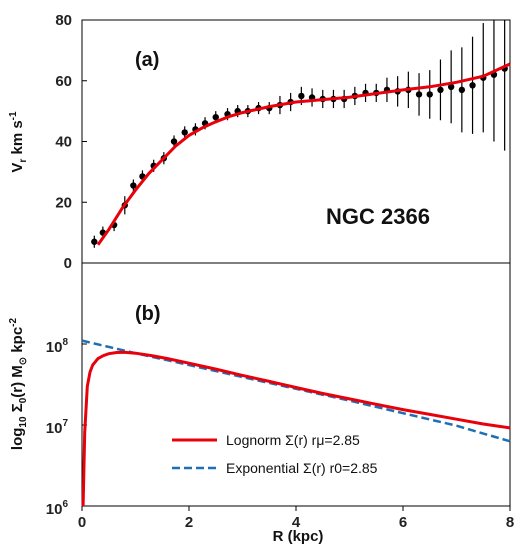 The height and width of the screenshot is (550, 529). I want to click on x-tick-label: 8, so click(510, 522).